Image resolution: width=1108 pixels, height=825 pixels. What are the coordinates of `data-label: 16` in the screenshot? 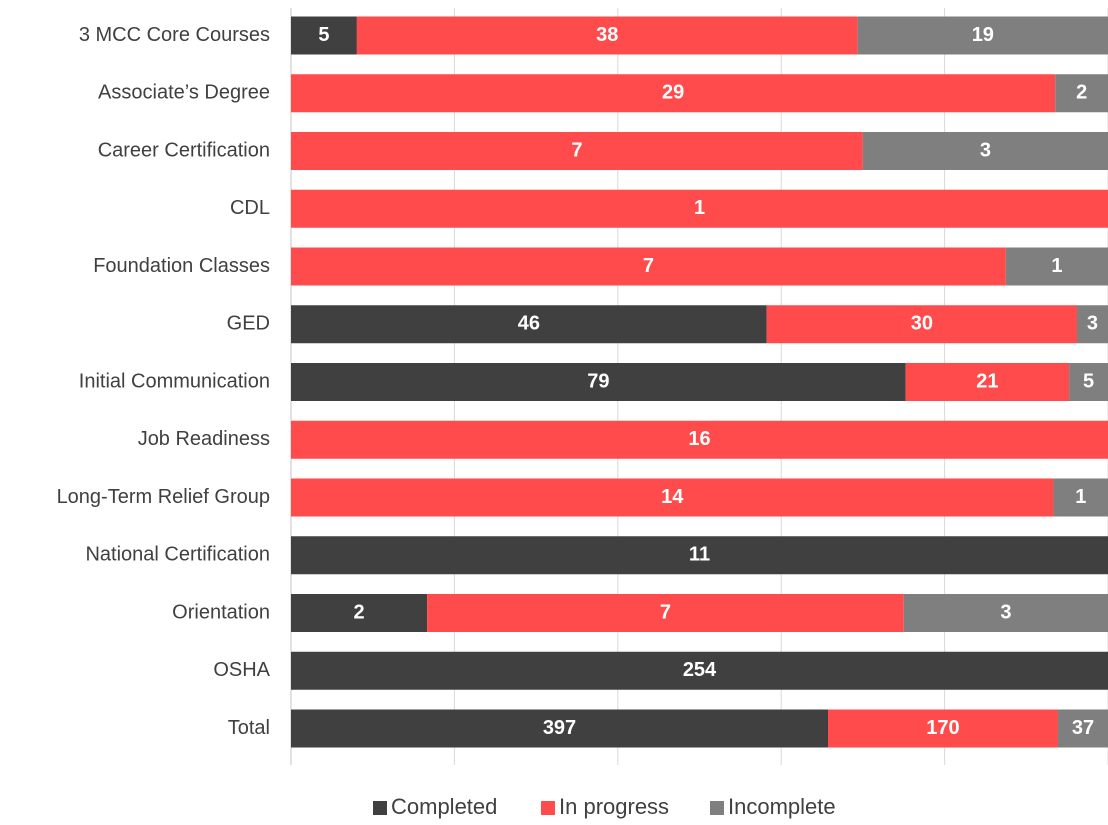 It's located at (699, 439).